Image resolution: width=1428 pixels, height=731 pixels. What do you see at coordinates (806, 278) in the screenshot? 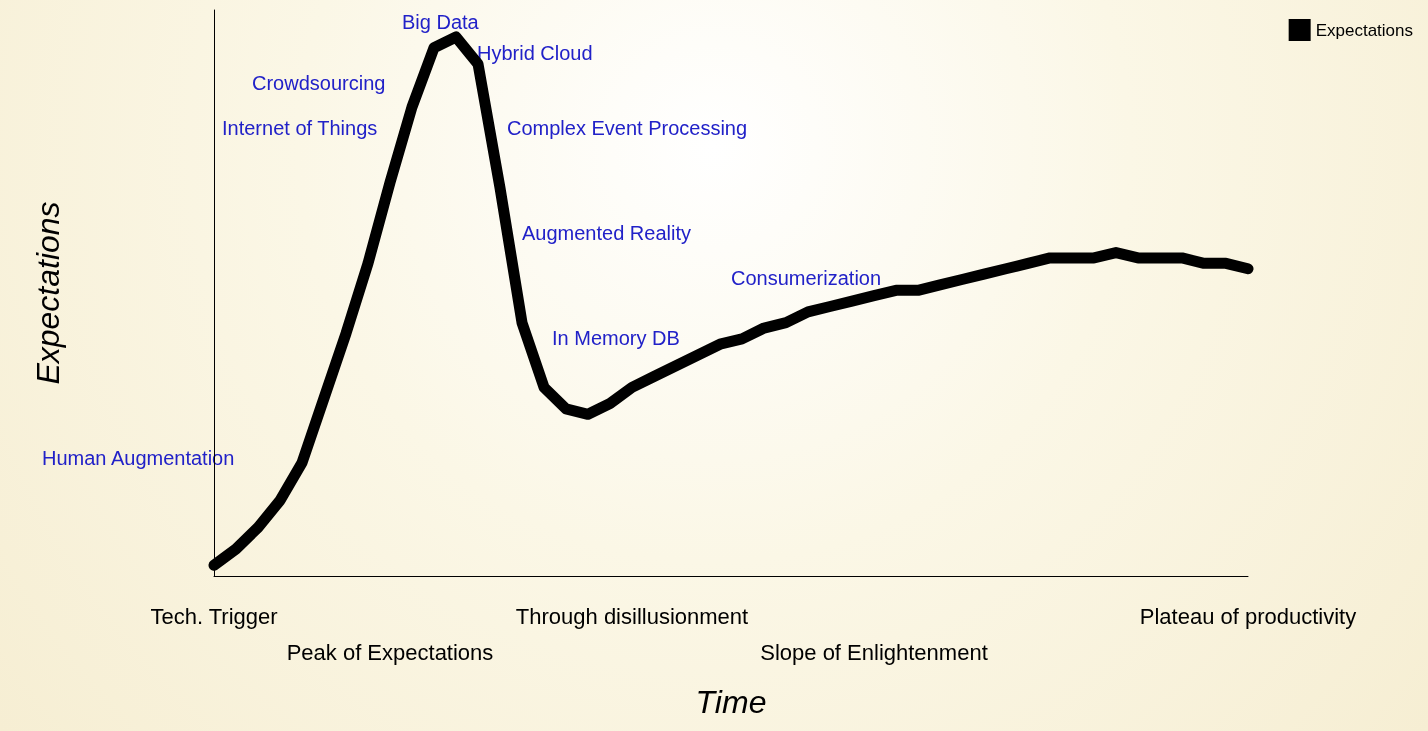
I see `annotation: Consumerization` at bounding box center [806, 278].